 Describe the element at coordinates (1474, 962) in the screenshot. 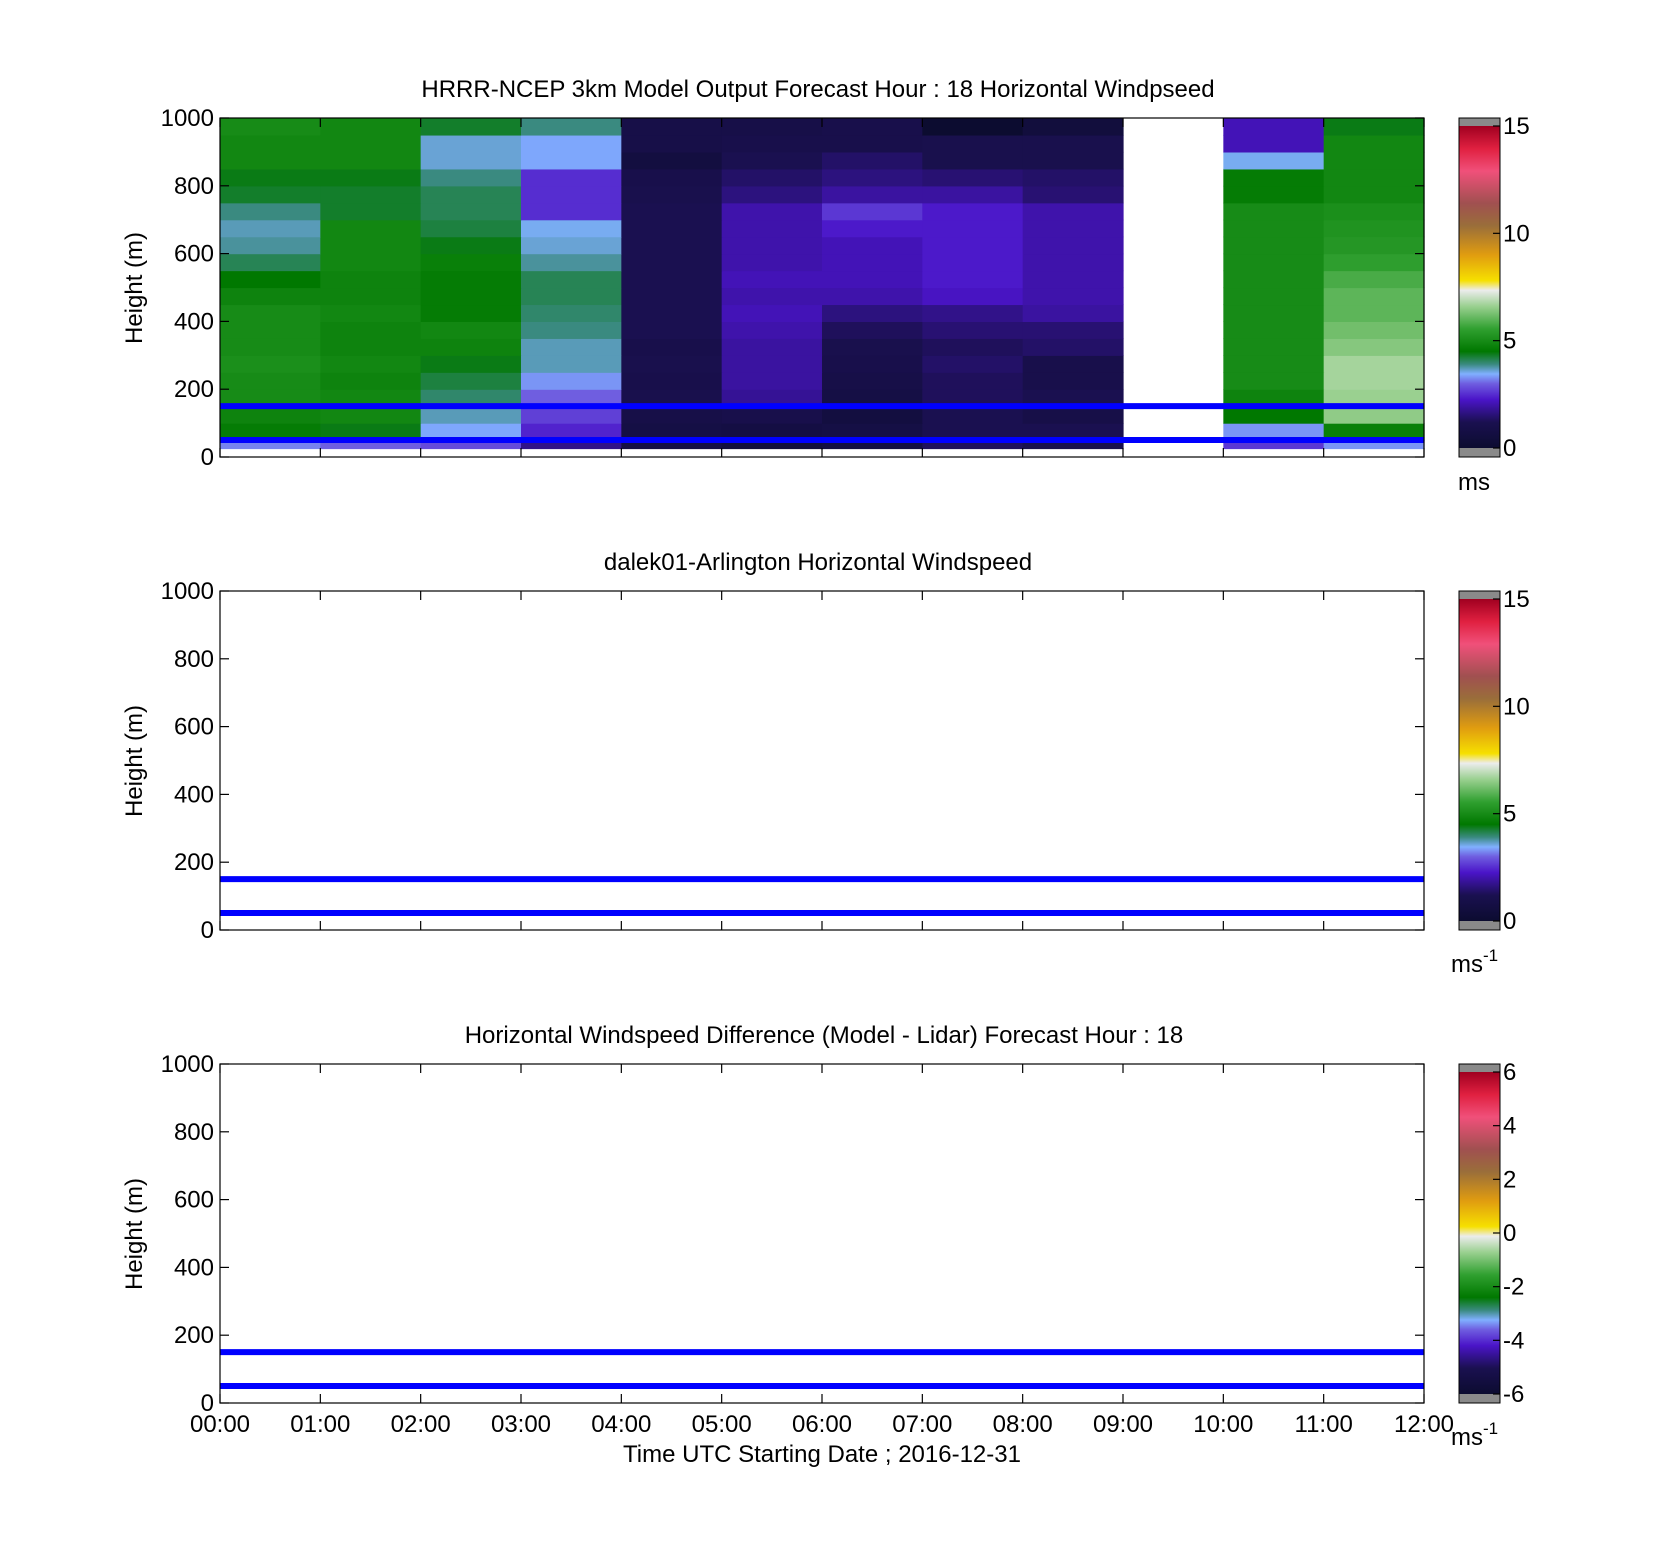

I see `panel-lidar-colorbar-unit: ms-1` at that location.